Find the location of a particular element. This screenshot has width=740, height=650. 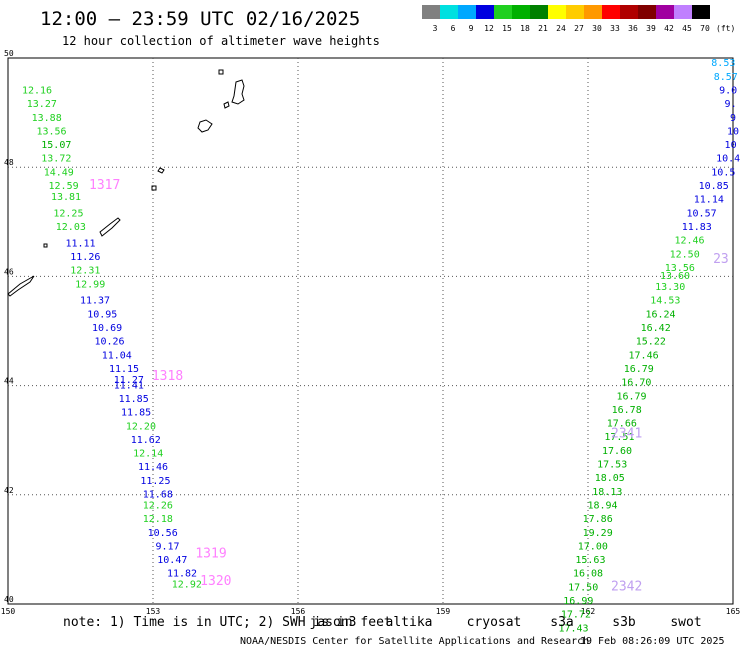

wave-height-label: 17.53 is located at coordinates (612, 465).